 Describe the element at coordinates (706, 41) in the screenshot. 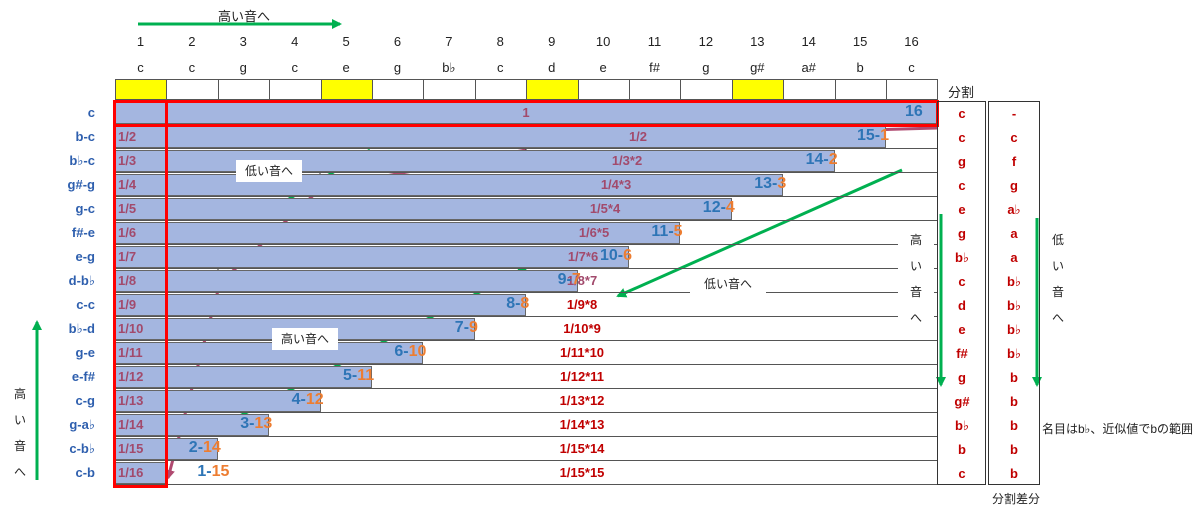

I see `header-number: 12` at that location.